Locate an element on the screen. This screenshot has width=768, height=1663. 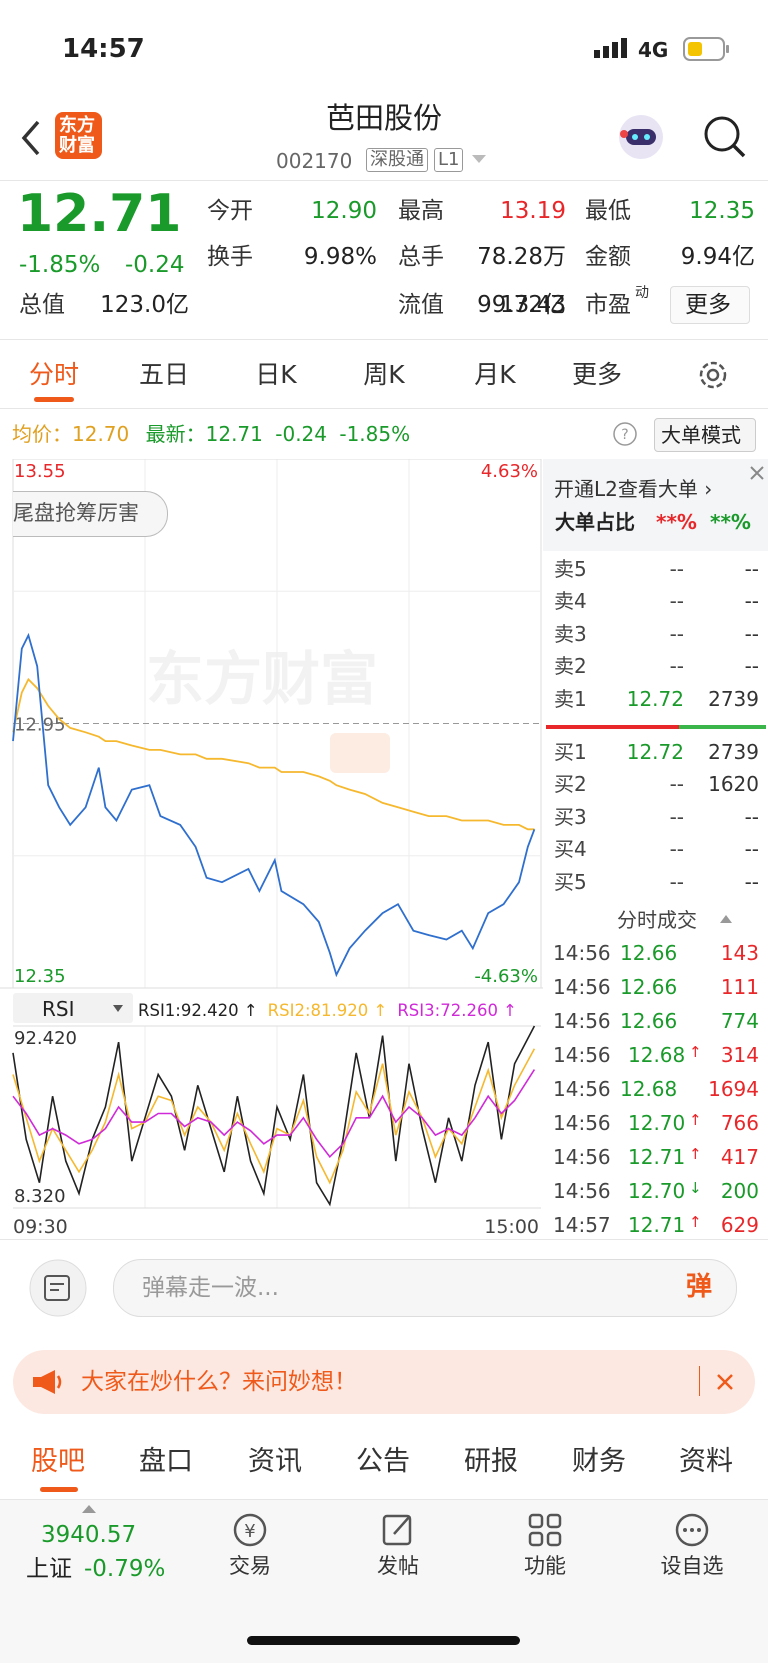
big-order-mode: 大单模式 is located at coordinates (705, 435).